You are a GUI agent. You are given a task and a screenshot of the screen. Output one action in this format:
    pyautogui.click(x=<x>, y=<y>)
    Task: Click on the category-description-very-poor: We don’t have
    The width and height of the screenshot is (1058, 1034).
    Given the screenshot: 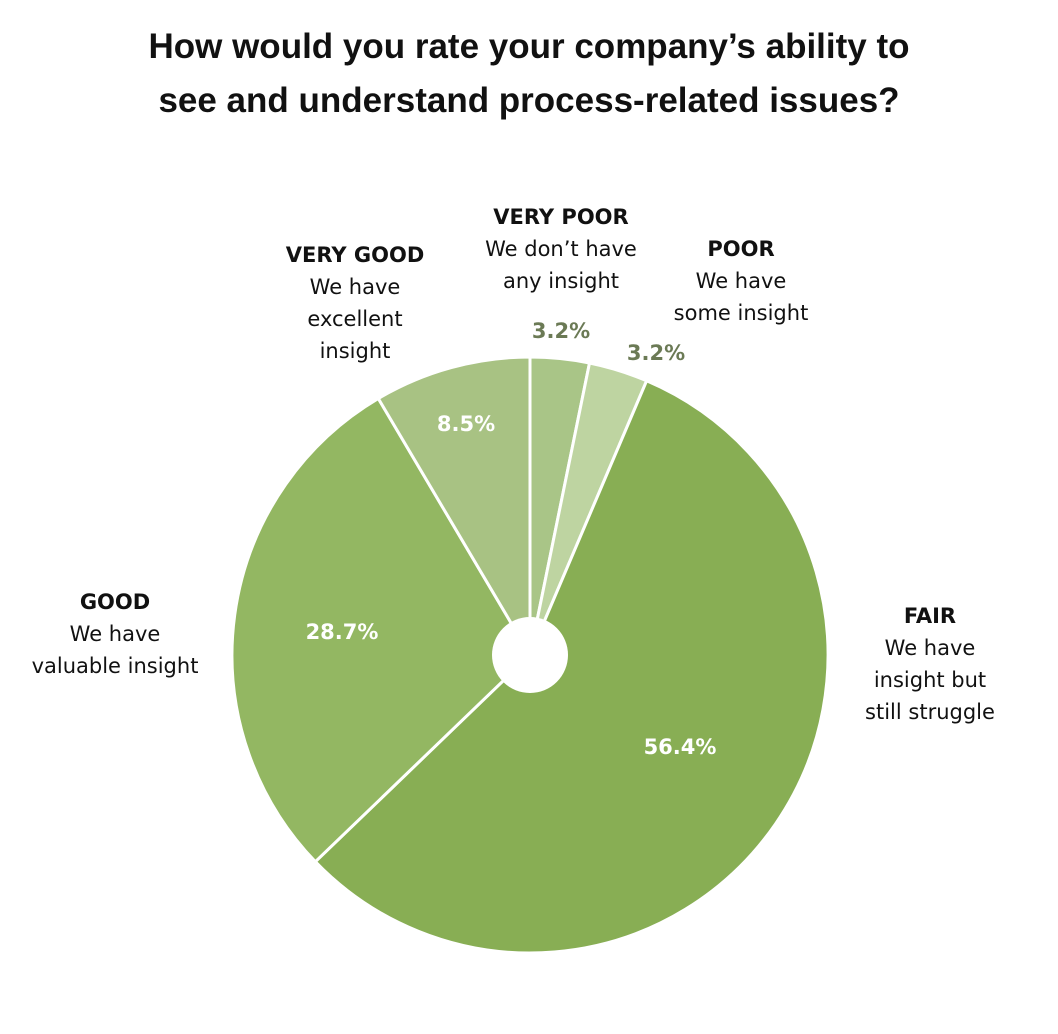 What is the action you would take?
    pyautogui.click(x=561, y=249)
    